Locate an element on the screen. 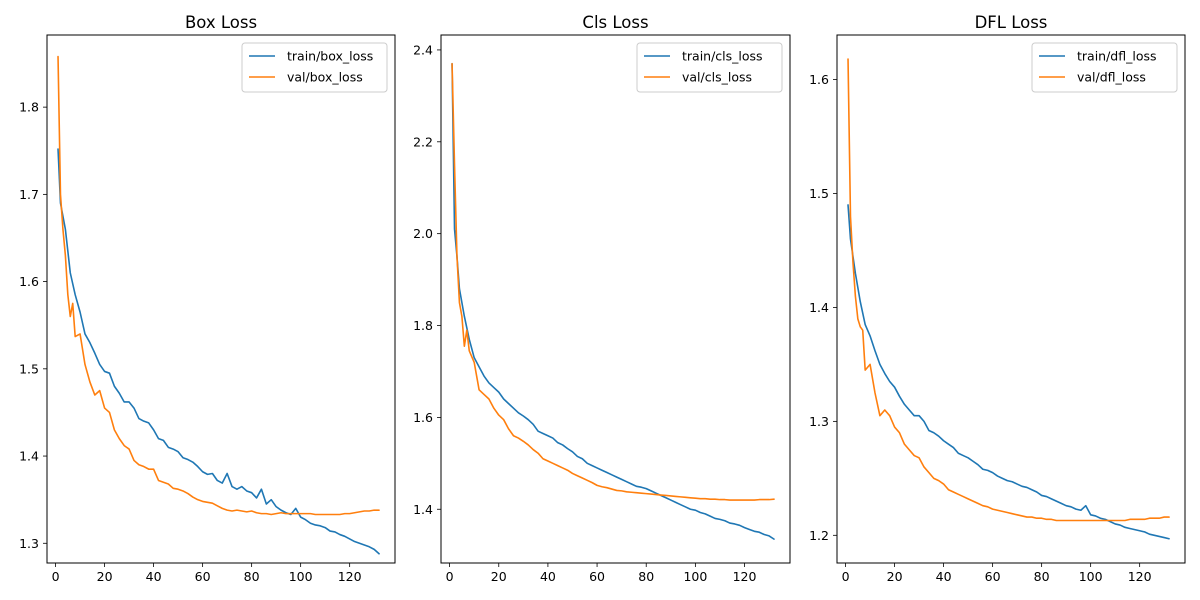  legend-label: train/cls_loss is located at coordinates (722, 56).